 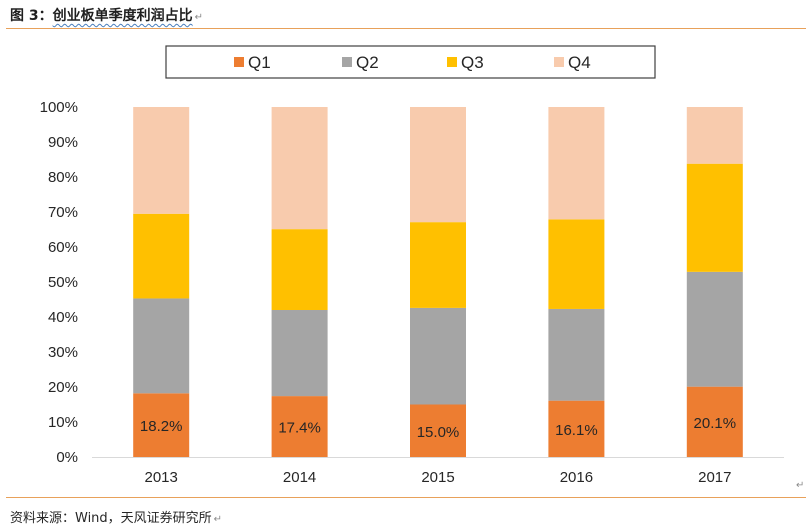 I want to click on figure-number: 图 3：, so click(x=31, y=16).